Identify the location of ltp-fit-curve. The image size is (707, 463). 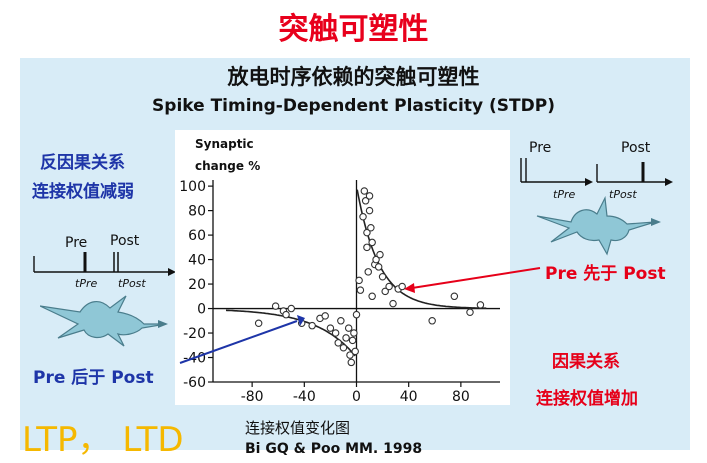
(421, 249).